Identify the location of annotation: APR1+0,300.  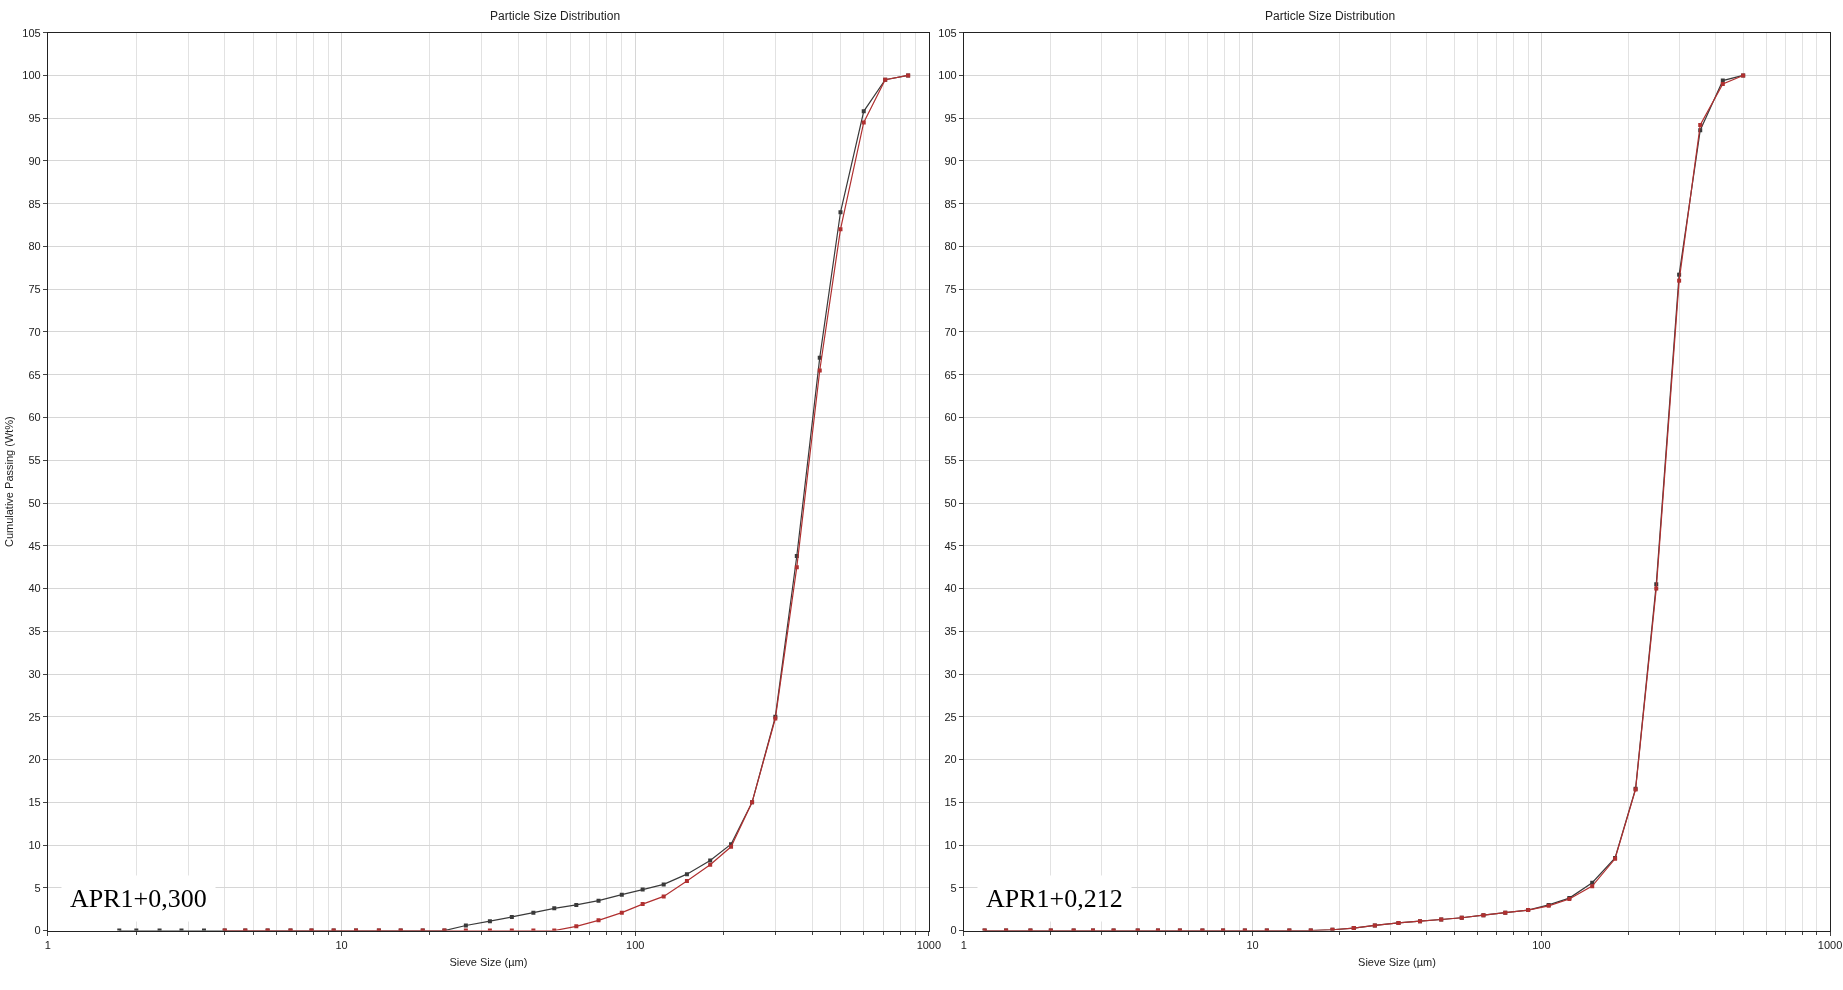
(138, 898).